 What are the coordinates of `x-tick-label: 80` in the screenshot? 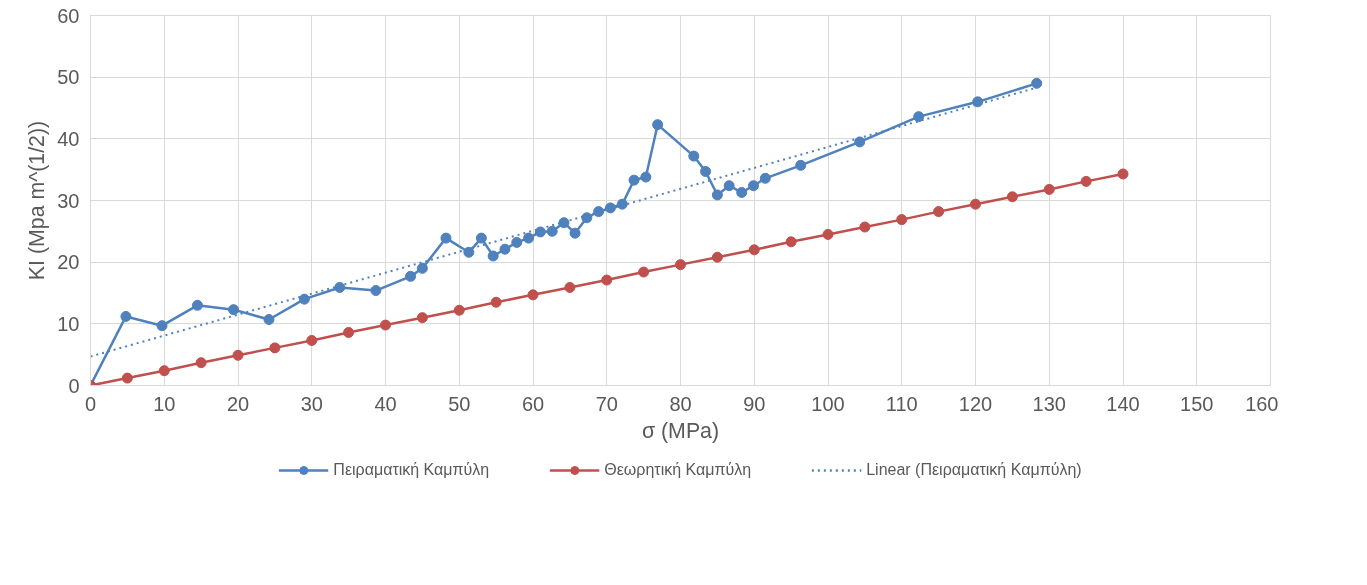 It's located at (680, 403).